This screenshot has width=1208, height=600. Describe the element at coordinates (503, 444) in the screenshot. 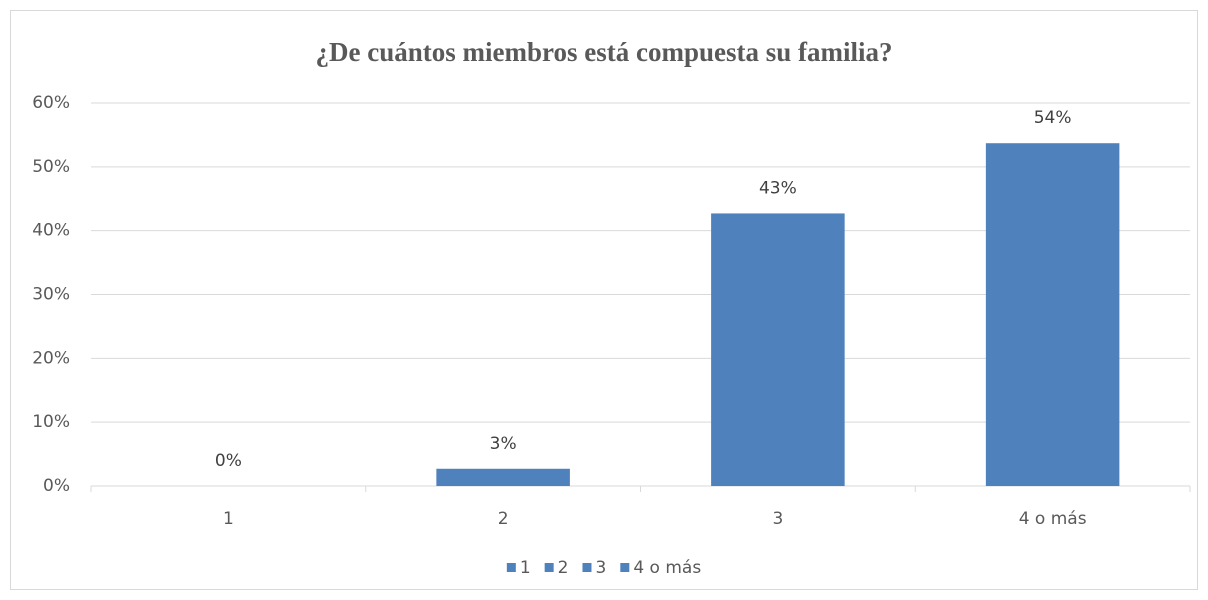

I see `data-label: 3%` at that location.